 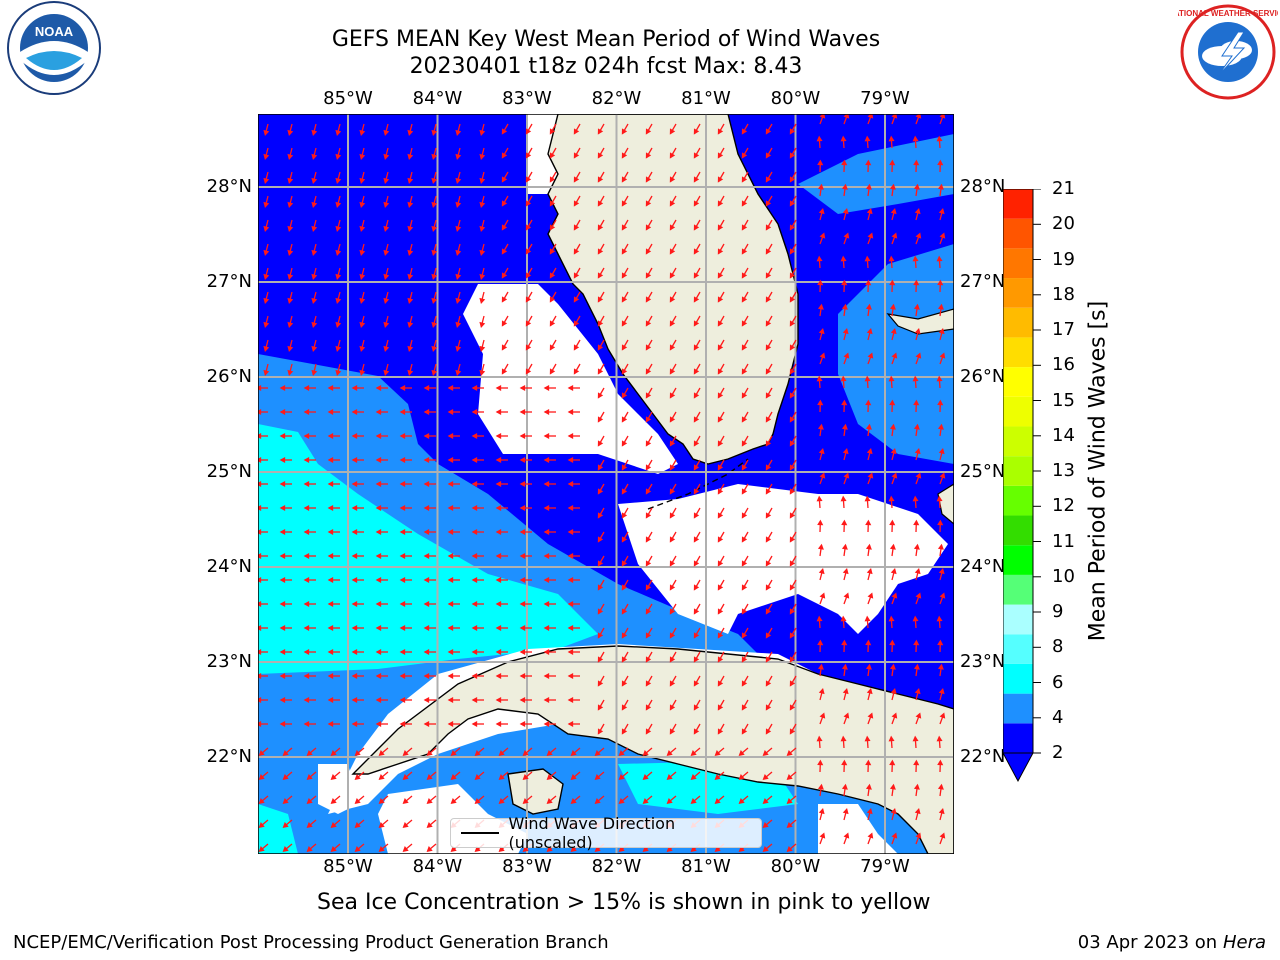 I want to click on lat-tick-left: 22°N, so click(x=229, y=756).